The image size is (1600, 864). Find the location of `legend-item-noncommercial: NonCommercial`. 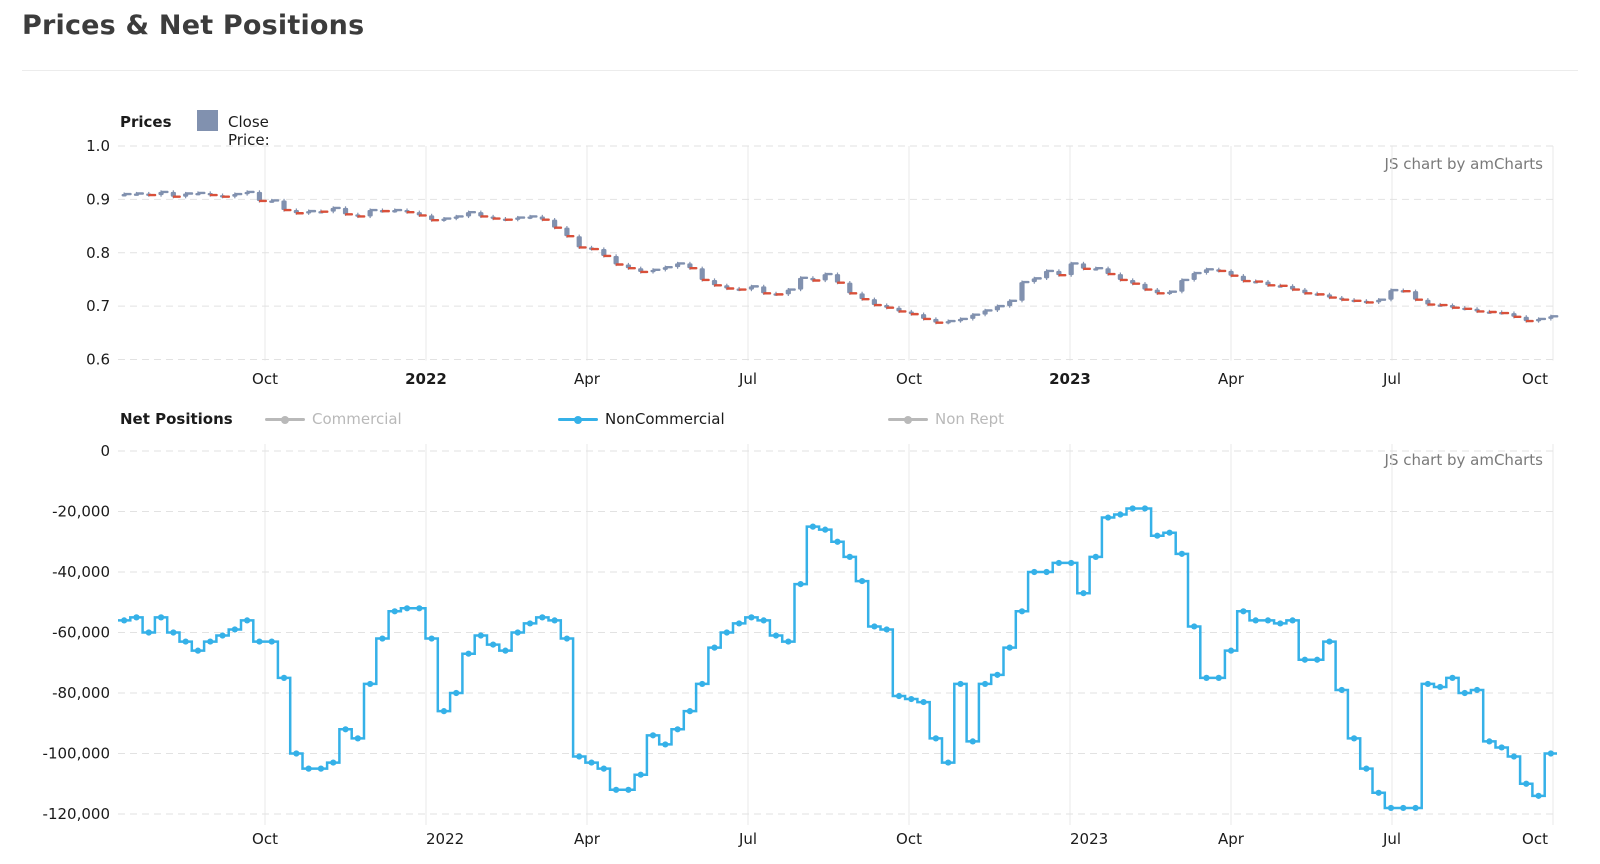

legend-item-noncommercial: NonCommercial is located at coordinates (658, 419).